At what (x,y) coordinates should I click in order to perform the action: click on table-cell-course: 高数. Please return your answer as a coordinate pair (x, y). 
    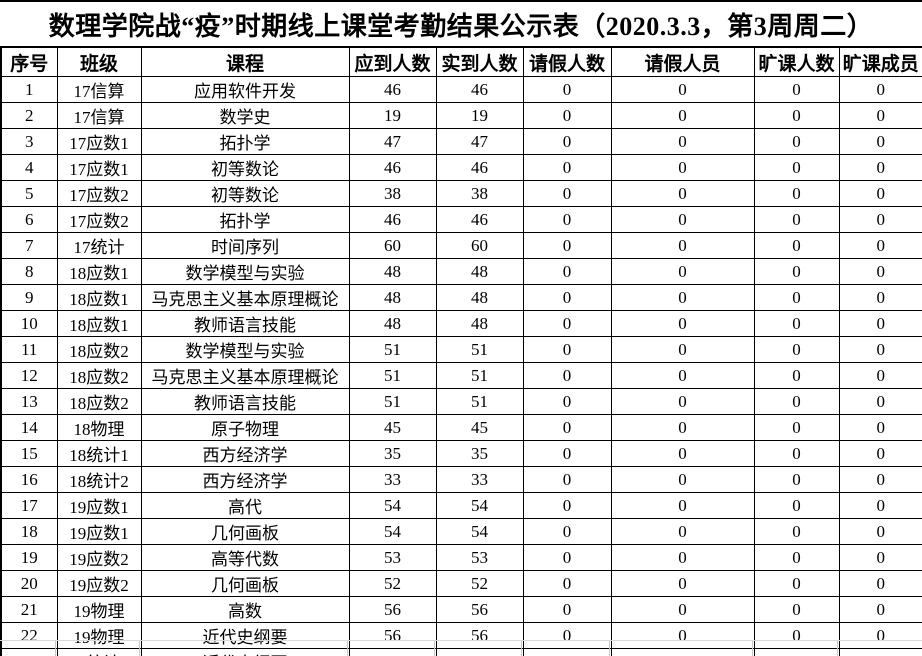
    Looking at the image, I should click on (245, 609).